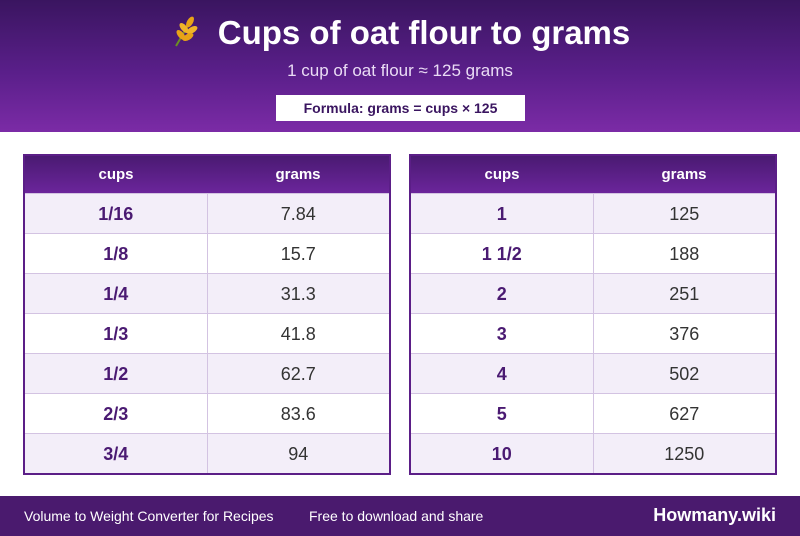 This screenshot has width=800, height=536. What do you see at coordinates (684, 374) in the screenshot?
I see `table-cell: 502` at bounding box center [684, 374].